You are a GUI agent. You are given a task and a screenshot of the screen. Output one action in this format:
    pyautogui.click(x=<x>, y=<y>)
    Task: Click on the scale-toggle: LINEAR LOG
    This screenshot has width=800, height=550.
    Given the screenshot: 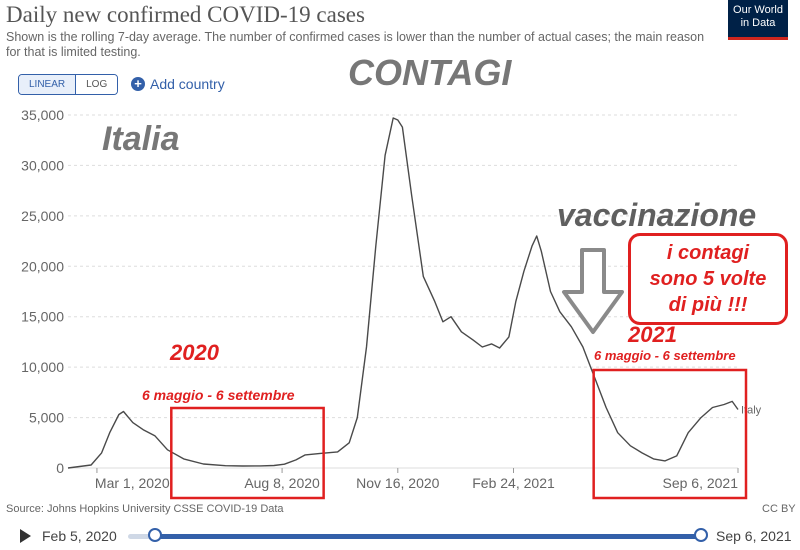 What is the action you would take?
    pyautogui.click(x=68, y=84)
    